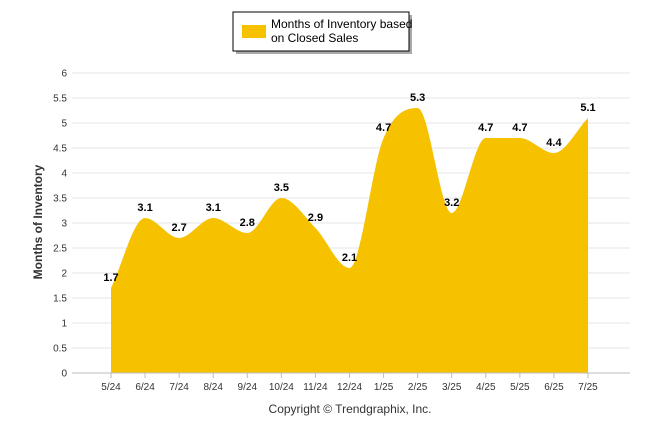  I want to click on x-tick-label: 1/25, so click(384, 387).